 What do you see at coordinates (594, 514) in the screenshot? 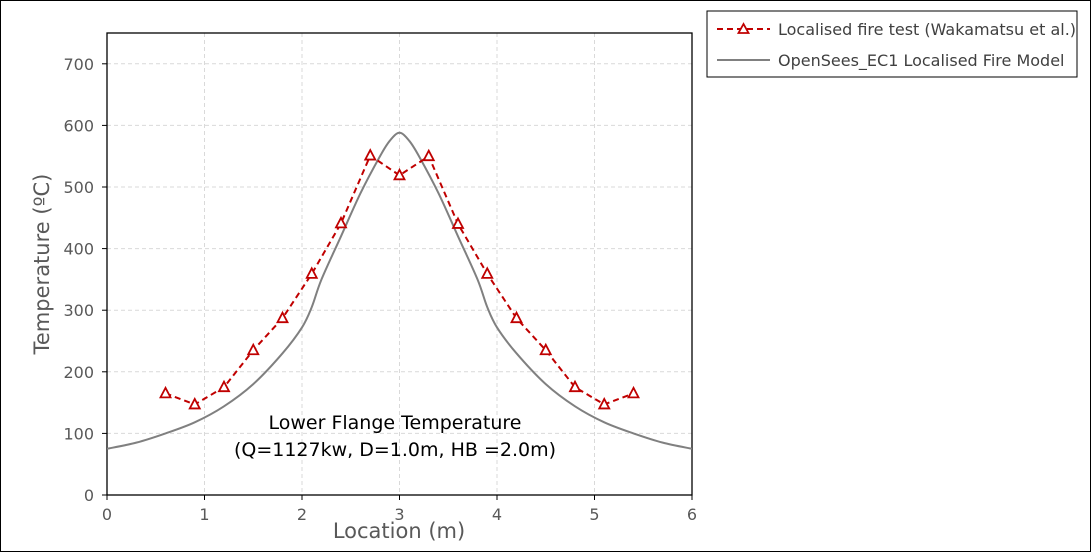
I see `x-tick-label: 5` at bounding box center [594, 514].